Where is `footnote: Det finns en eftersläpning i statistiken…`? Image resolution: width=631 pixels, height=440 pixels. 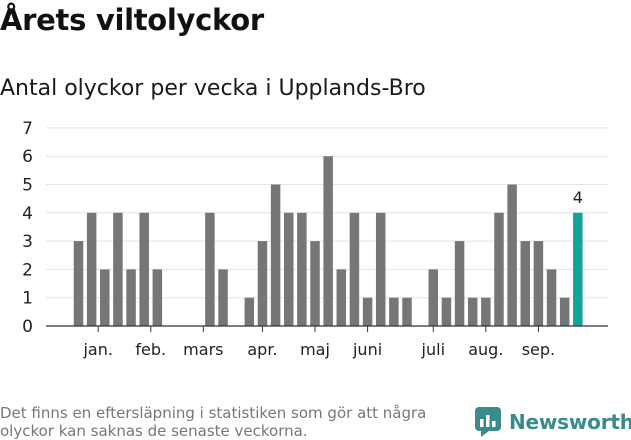
footnote: Det finns en eftersläpning i statistiken… is located at coordinates (213, 422).